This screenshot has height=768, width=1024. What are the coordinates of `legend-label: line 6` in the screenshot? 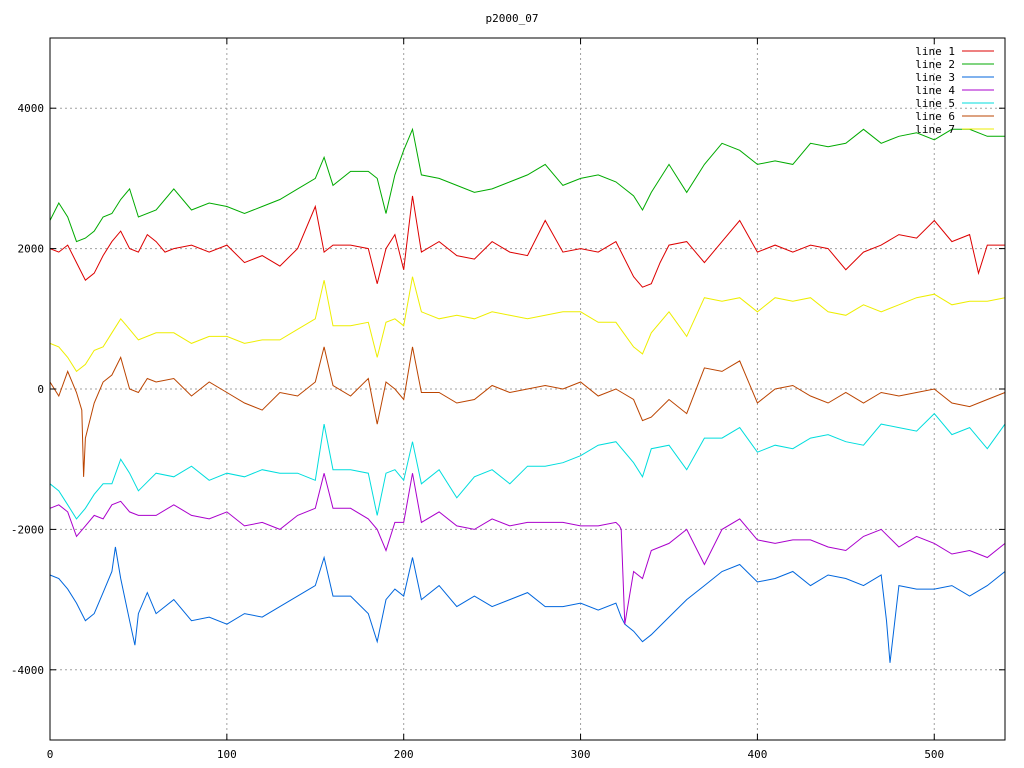 It's located at (935, 116).